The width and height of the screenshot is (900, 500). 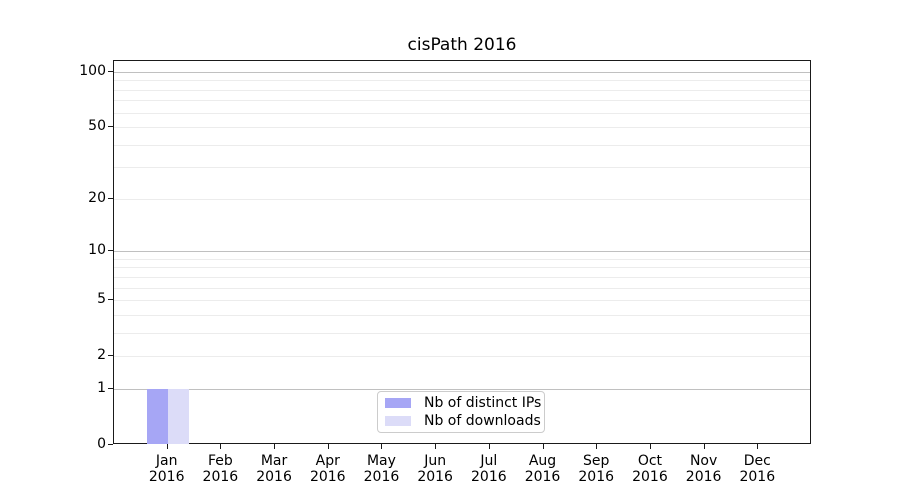 What do you see at coordinates (757, 469) in the screenshot?
I see `x-tick-label-dec: Dec 2016` at bounding box center [757, 469].